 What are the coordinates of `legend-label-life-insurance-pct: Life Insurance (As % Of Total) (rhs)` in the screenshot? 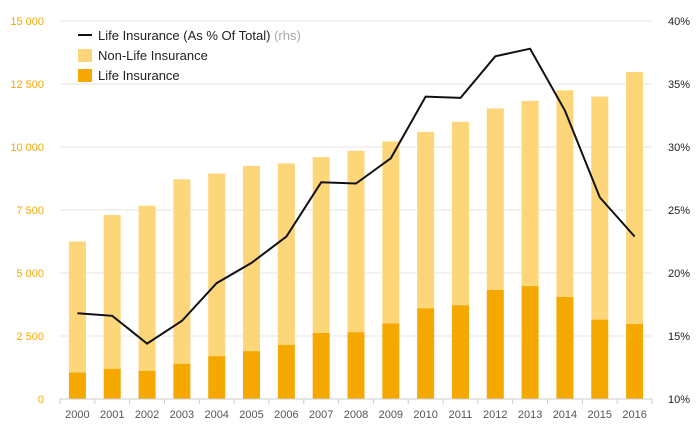 It's located at (199, 35).